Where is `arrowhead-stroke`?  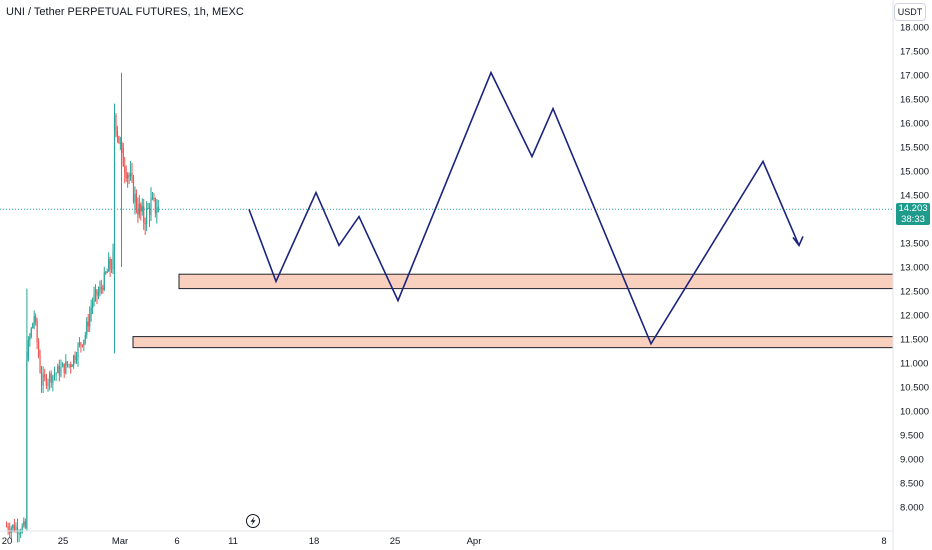 arrowhead-stroke is located at coordinates (798, 241).